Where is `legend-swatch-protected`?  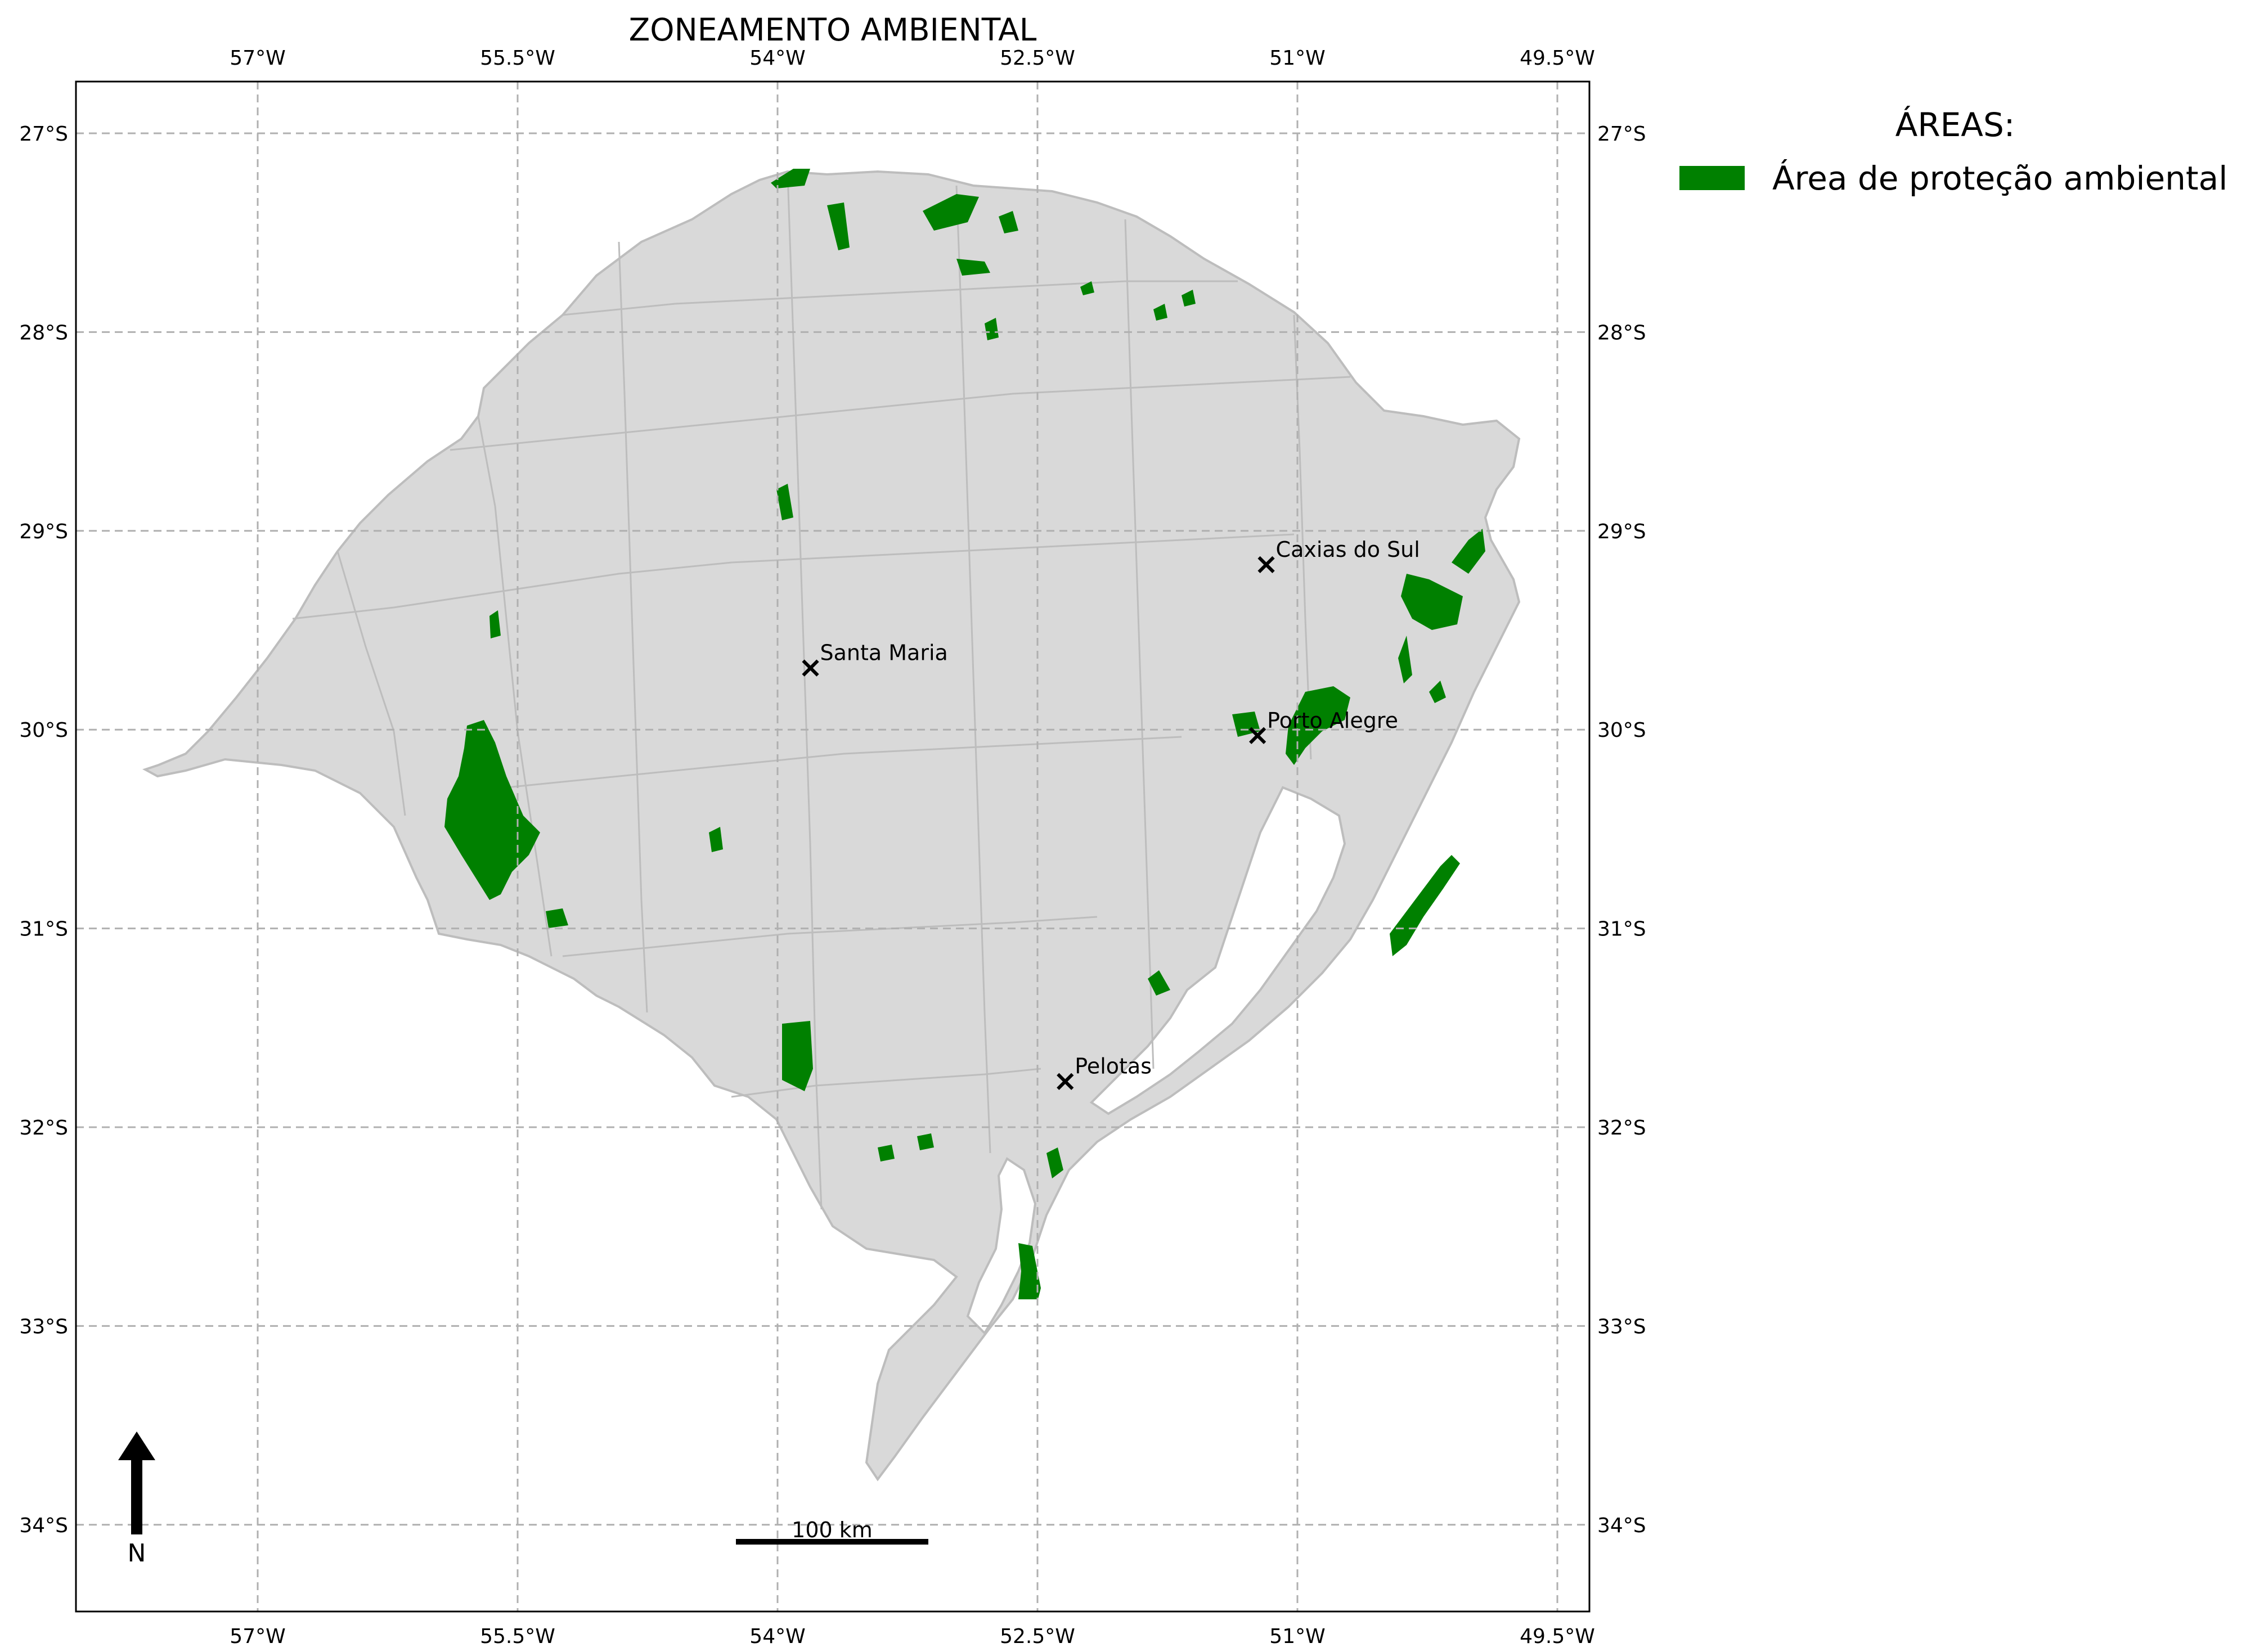
legend-swatch-protected is located at coordinates (1712, 178).